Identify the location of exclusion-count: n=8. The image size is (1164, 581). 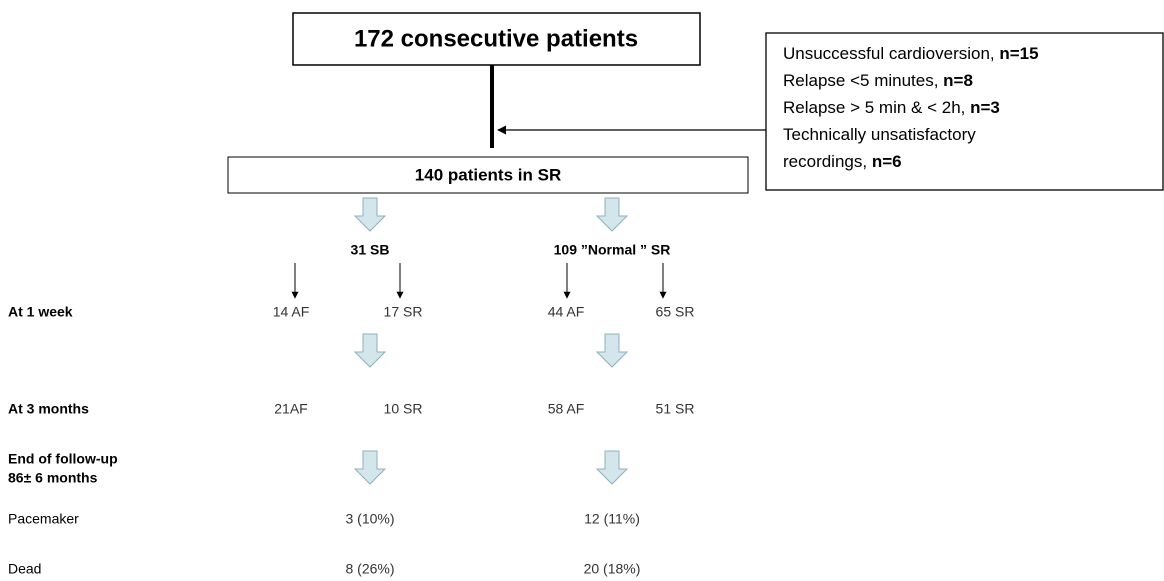
(958, 80).